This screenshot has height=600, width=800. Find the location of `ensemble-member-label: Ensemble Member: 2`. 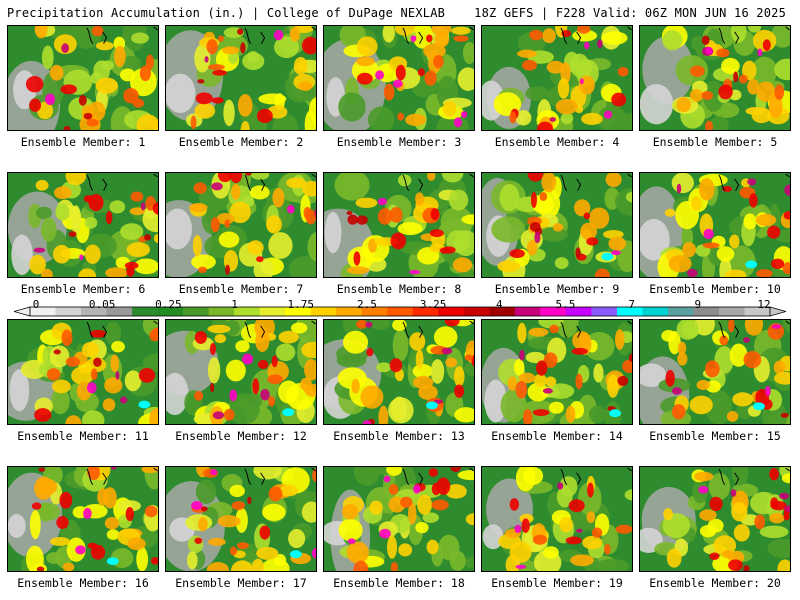

ensemble-member-label: Ensemble Member: 2 is located at coordinates (241, 142).